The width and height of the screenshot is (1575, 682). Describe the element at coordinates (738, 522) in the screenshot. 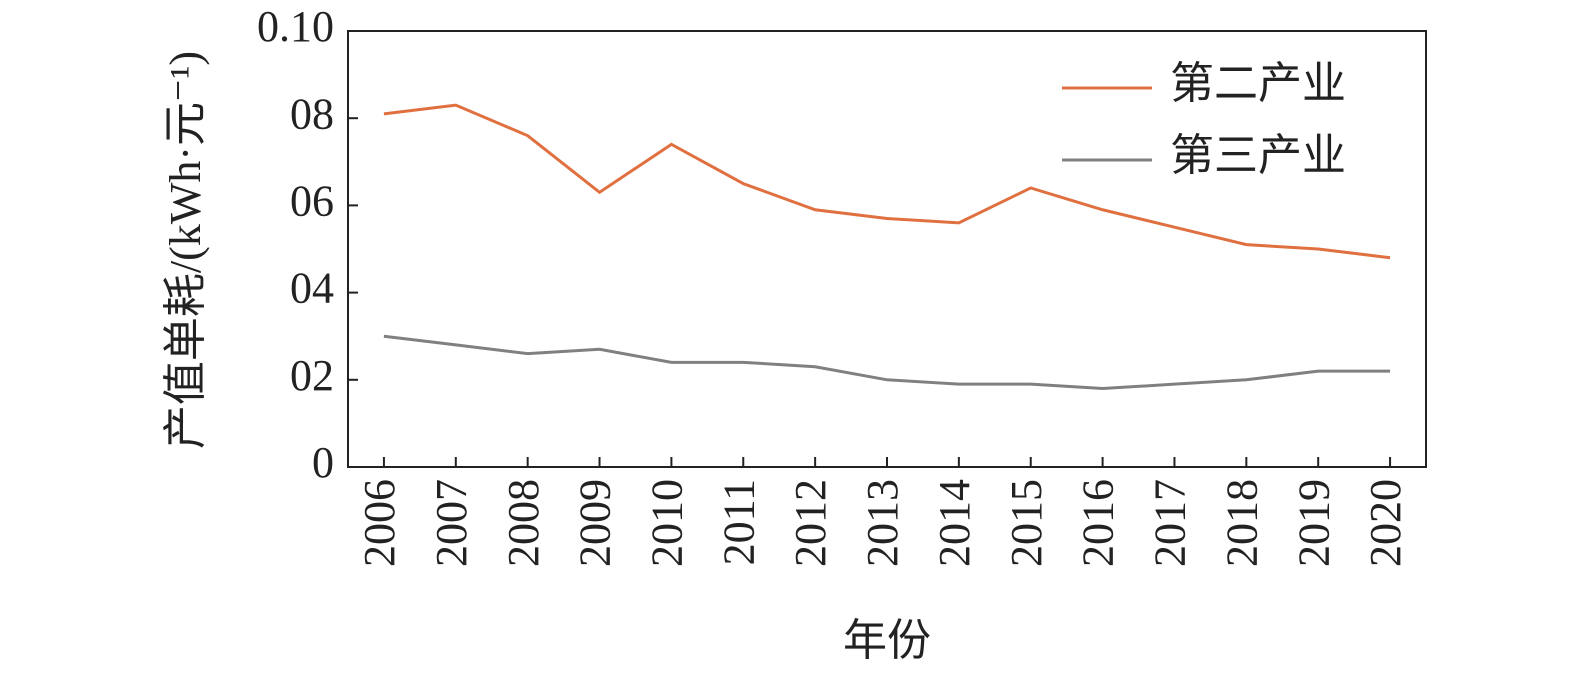

I see `x-tick-label: 2011` at that location.